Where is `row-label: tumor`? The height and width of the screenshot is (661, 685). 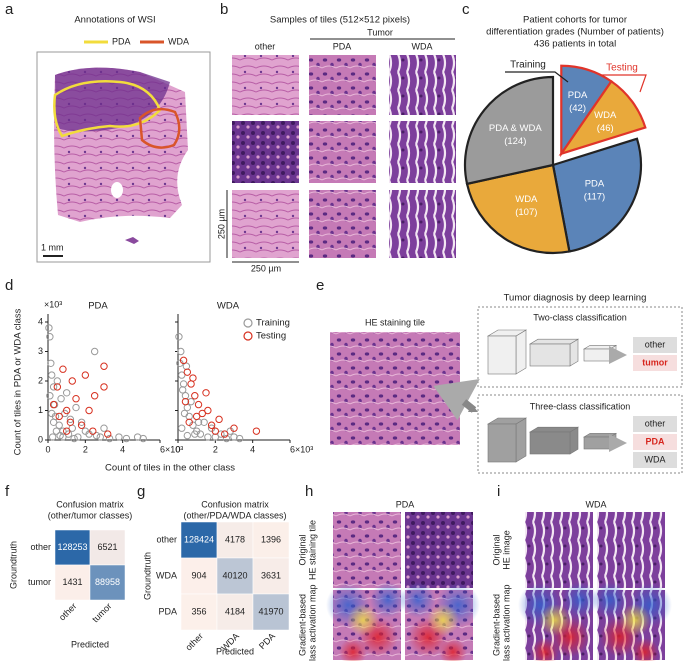
row-label: tumor is located at coordinates (39, 582).